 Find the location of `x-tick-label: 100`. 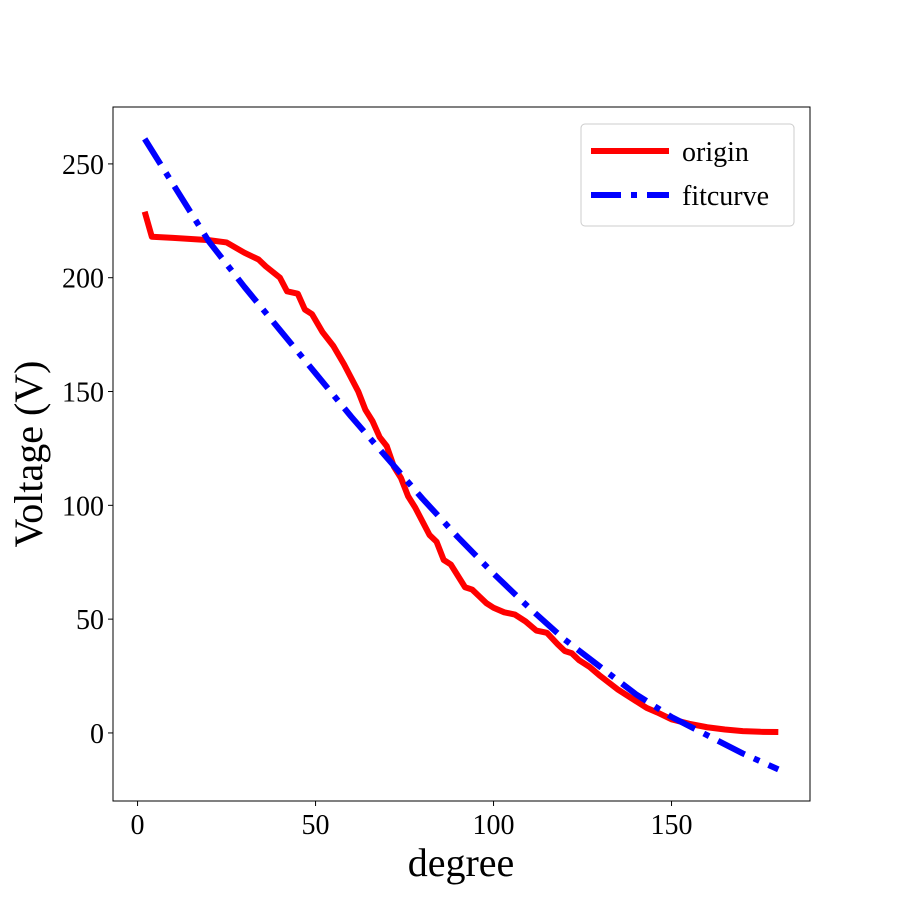

x-tick-label: 100 is located at coordinates (494, 825).